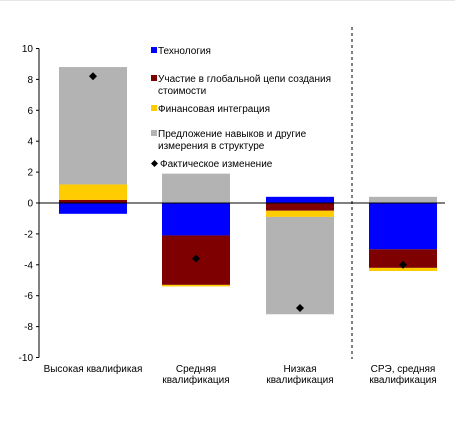 The width and height of the screenshot is (455, 434). What do you see at coordinates (182, 91) in the screenshot?
I see `legend-label-gvc-line2: стоимости` at bounding box center [182, 91].